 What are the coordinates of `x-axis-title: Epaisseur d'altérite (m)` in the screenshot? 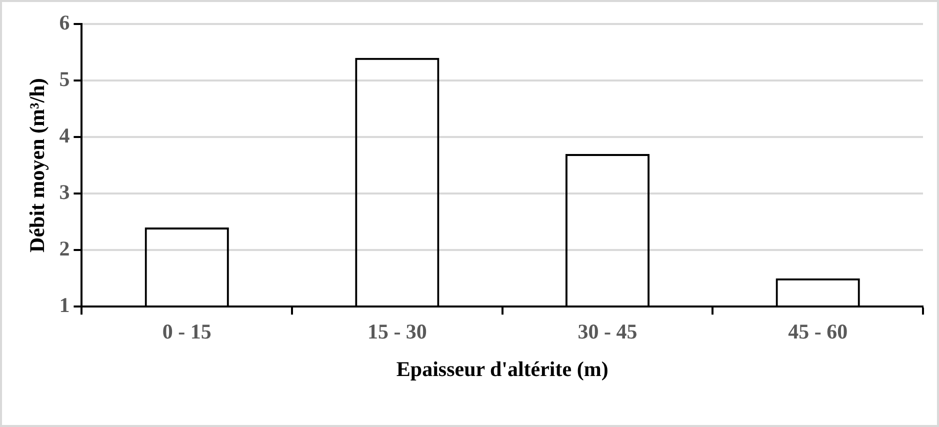 It's located at (502, 368).